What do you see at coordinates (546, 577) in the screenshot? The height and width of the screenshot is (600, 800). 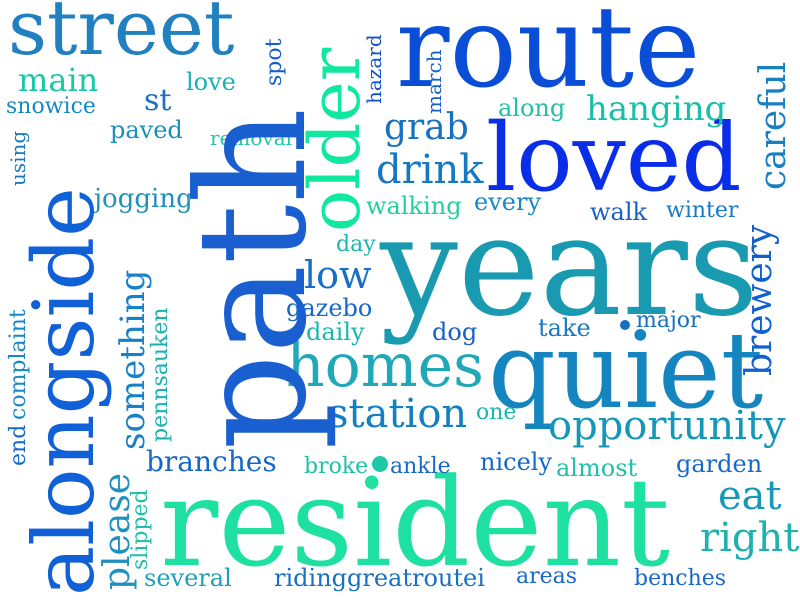 I see `word-areas: areas` at bounding box center [546, 577].